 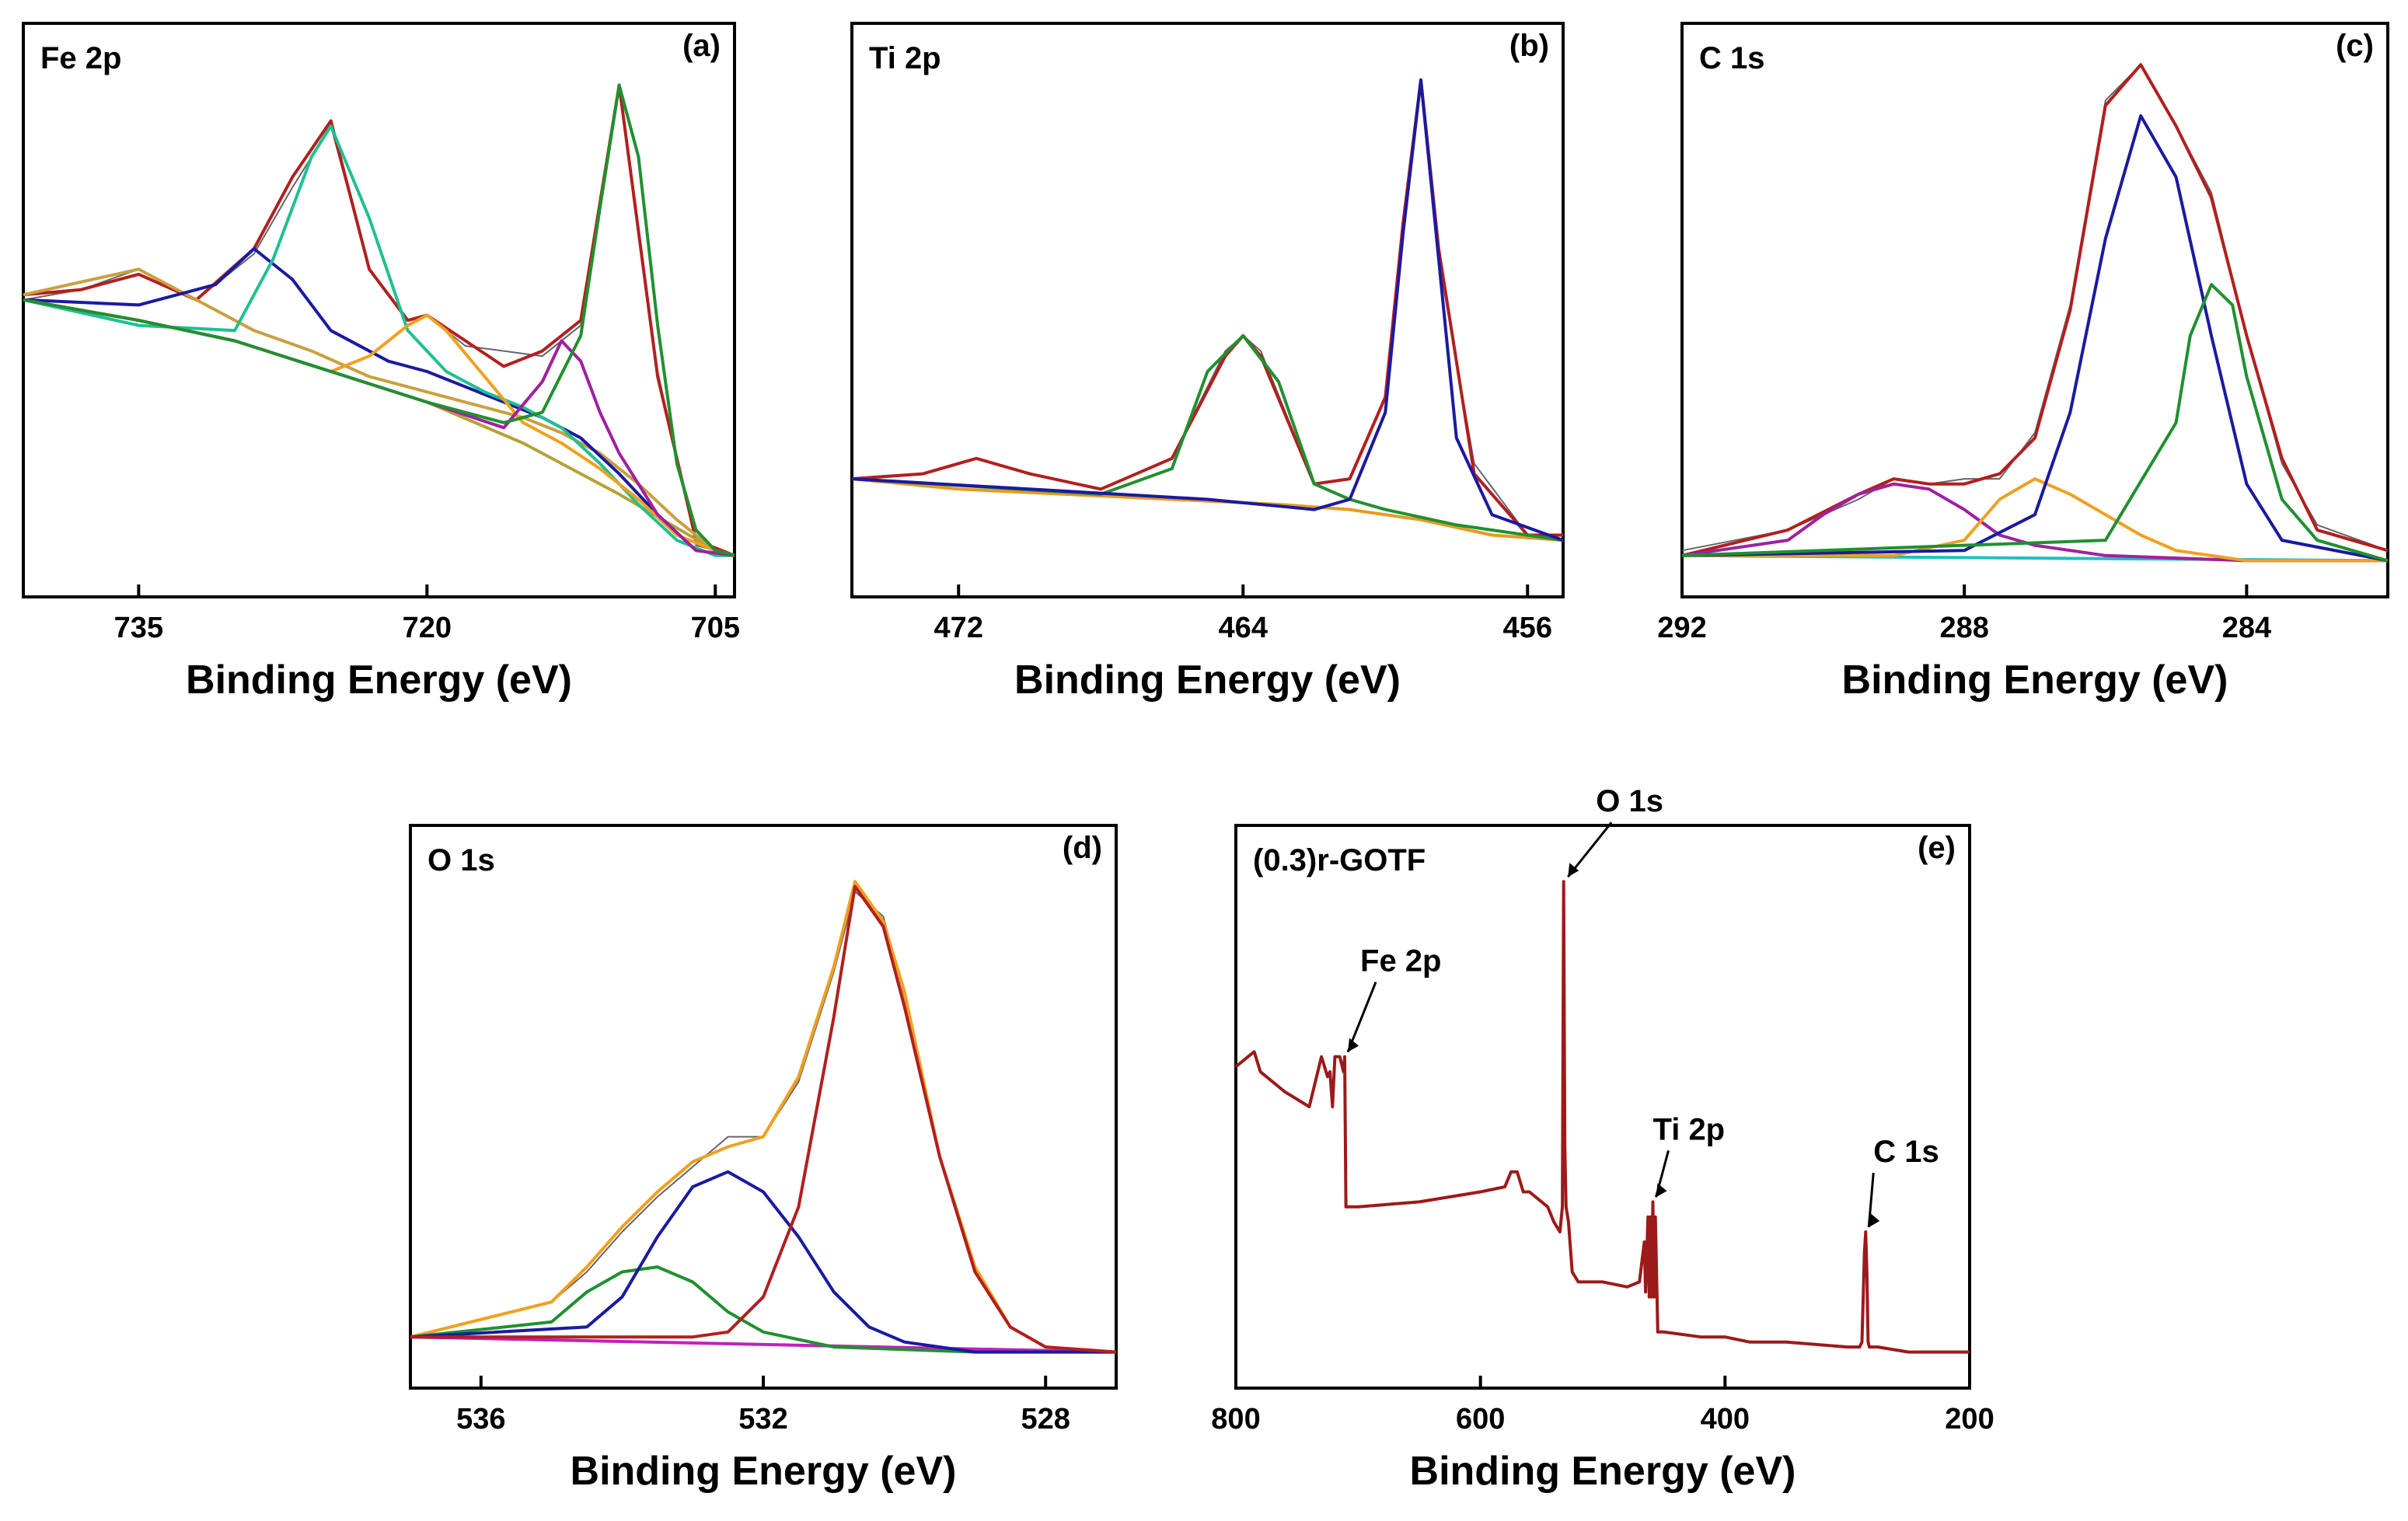 I want to click on x-tick-label: 200, so click(x=1969, y=1419).